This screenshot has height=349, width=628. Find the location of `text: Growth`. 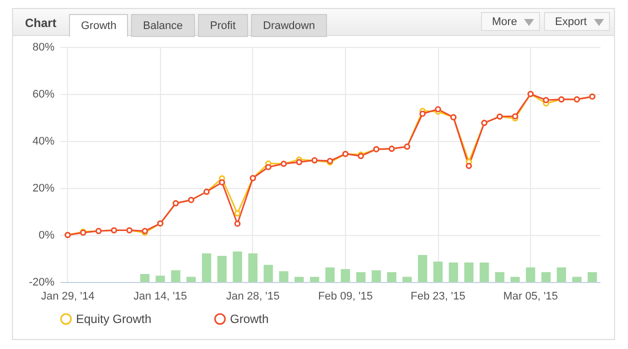

text: Growth is located at coordinates (98, 25).